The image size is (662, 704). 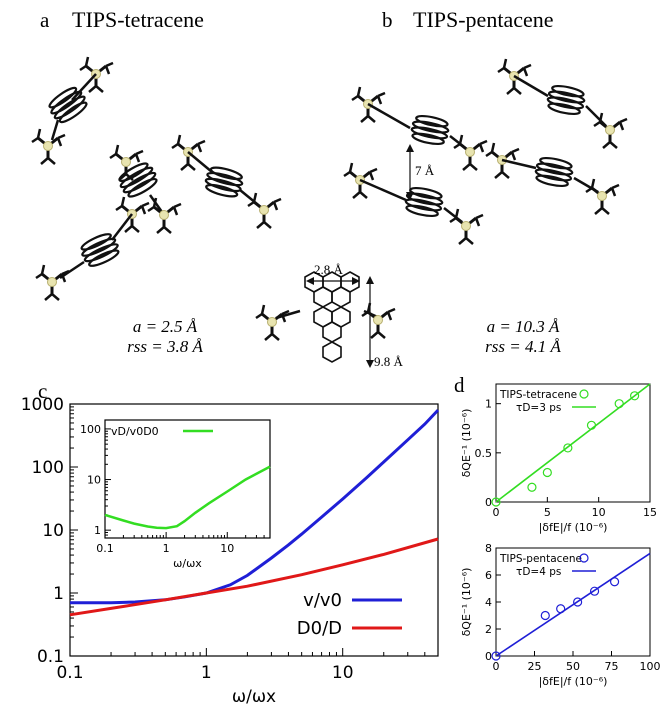 I want to click on fit-label: τD=4 ps, so click(x=538, y=572).